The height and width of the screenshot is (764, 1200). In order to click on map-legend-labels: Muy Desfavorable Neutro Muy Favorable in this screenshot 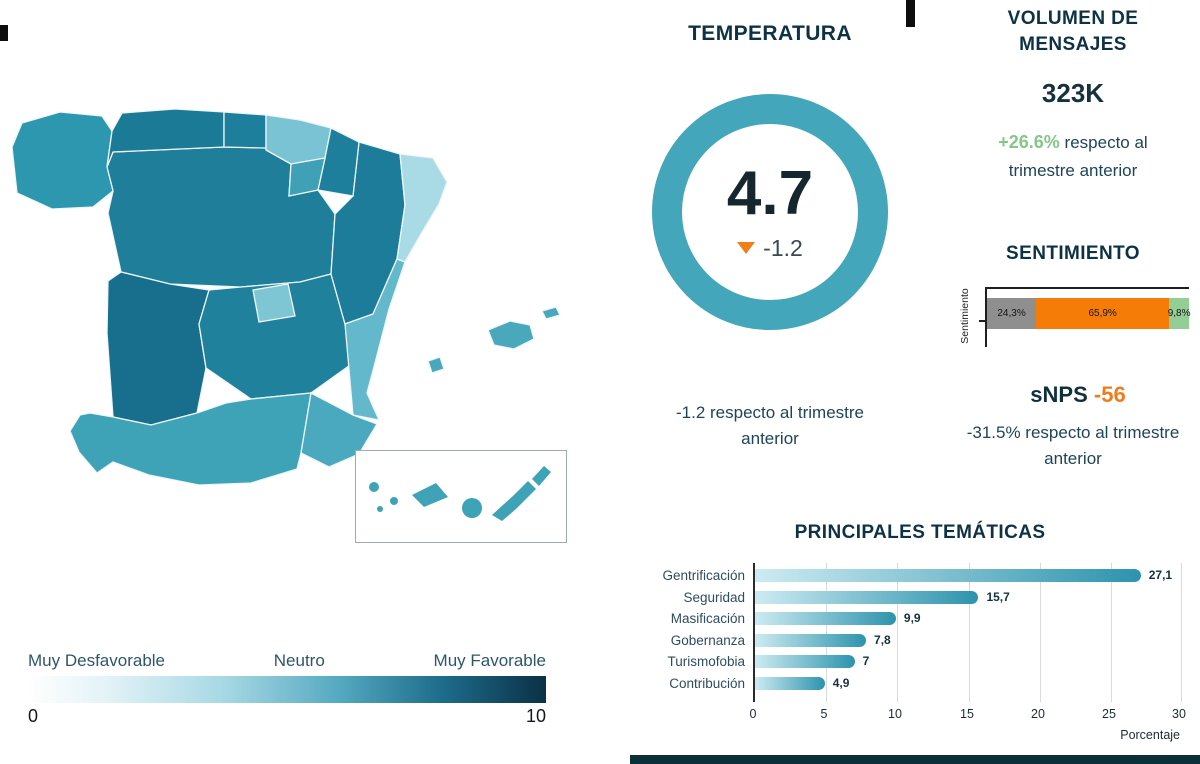, I will do `click(287, 661)`.